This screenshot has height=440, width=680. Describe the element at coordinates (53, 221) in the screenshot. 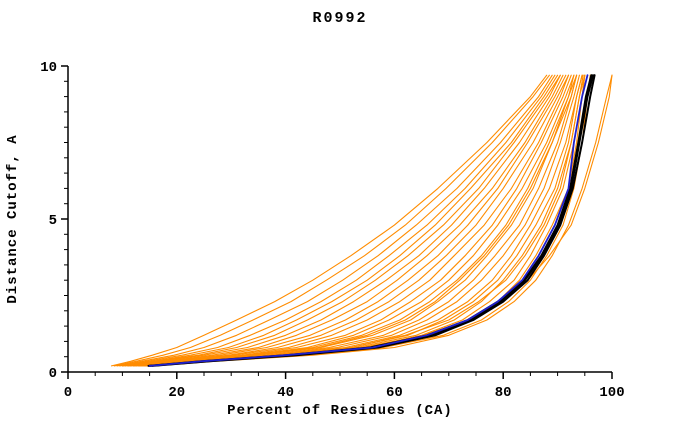

I see `y-tick-label: 5` at that location.